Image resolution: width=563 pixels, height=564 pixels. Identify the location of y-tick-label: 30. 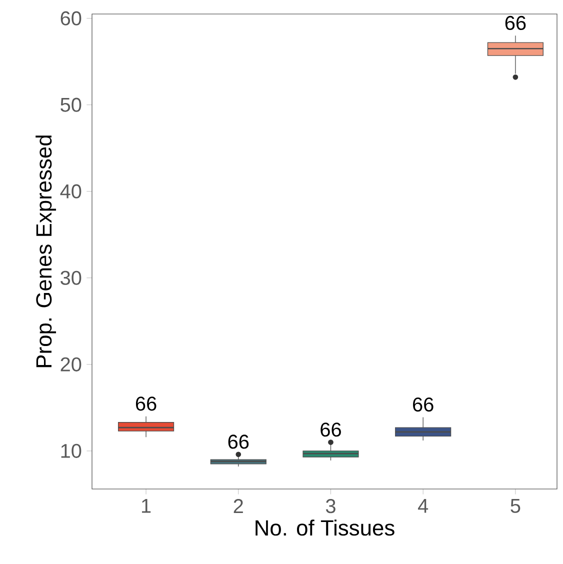
(71, 277).